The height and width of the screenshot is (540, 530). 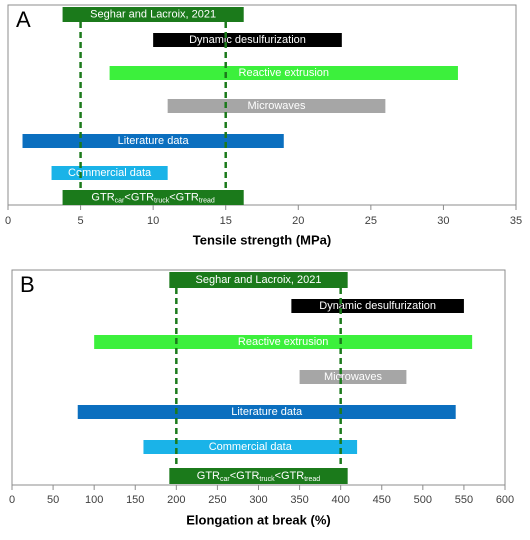 I want to click on panel-label: B, so click(x=27, y=284).